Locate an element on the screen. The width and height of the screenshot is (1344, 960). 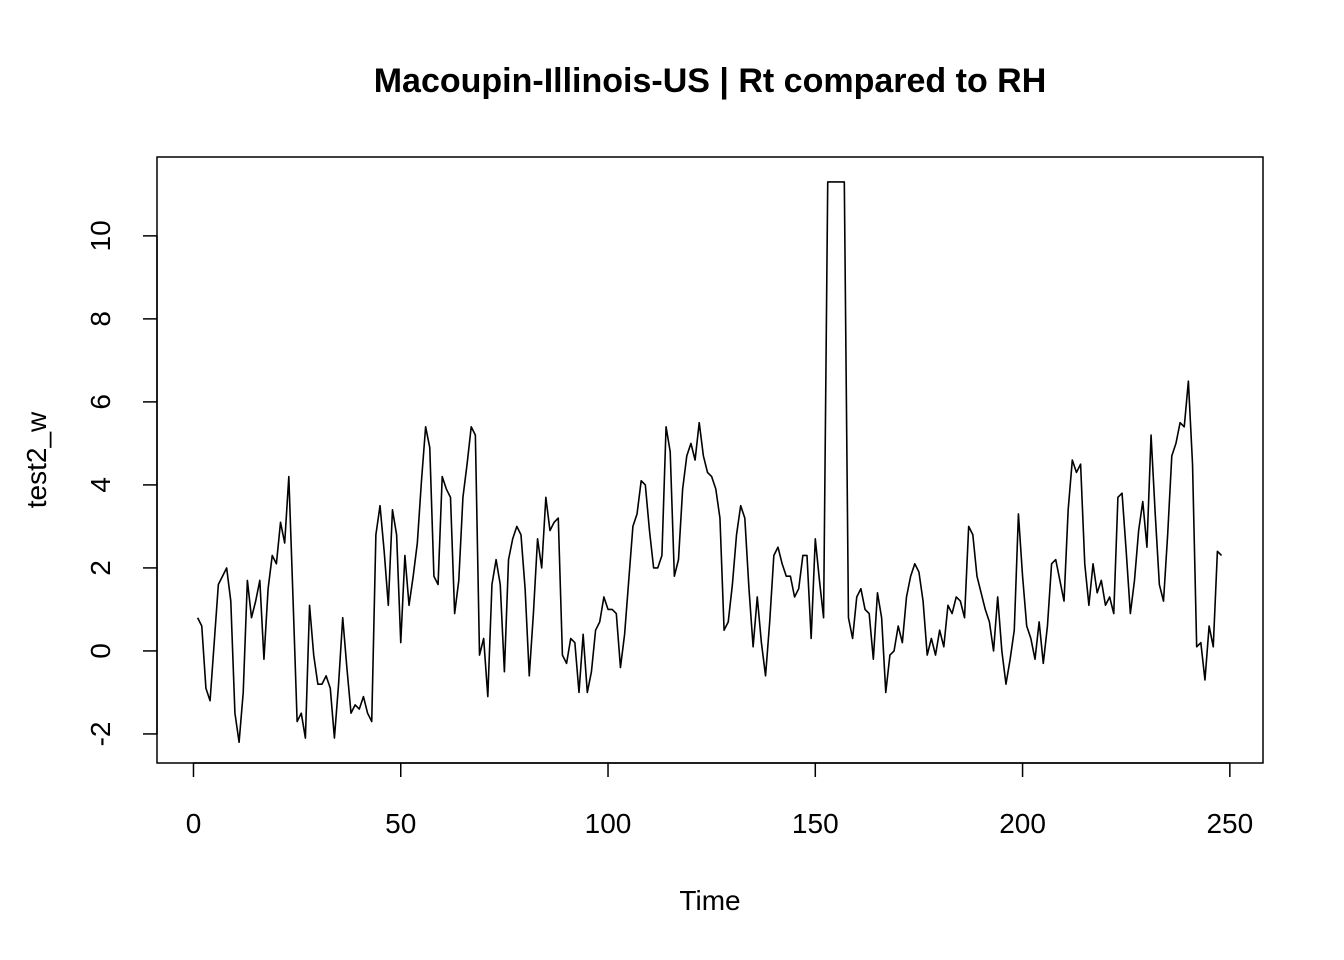
y-tick-label: 8 is located at coordinates (100, 319).